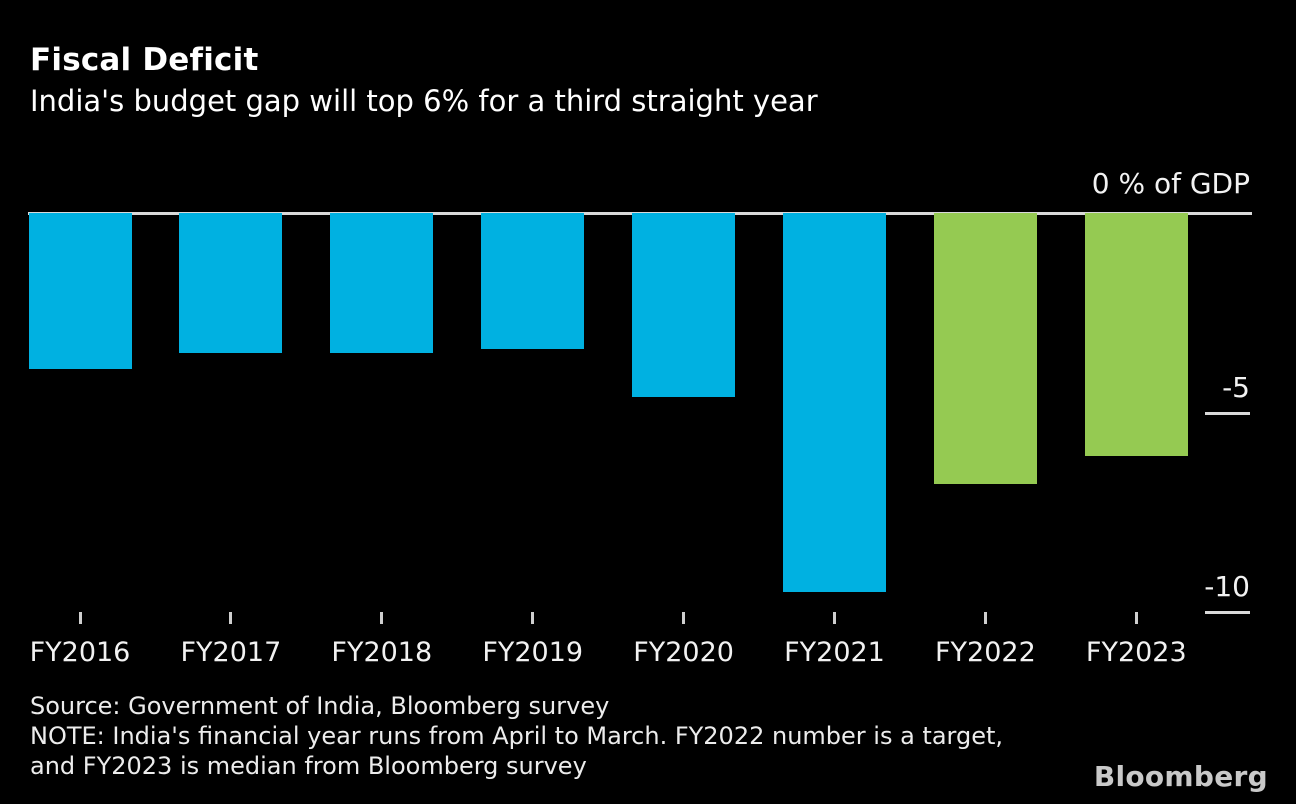 The width and height of the screenshot is (1296, 804). I want to click on x-tick-fy2022, so click(985, 618).